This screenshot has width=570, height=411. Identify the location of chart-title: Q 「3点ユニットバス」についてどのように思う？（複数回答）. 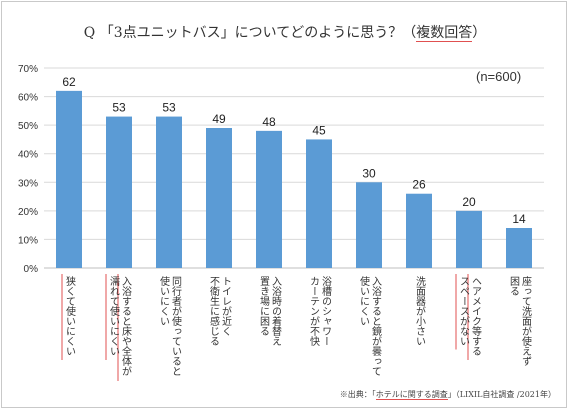
(285, 33).